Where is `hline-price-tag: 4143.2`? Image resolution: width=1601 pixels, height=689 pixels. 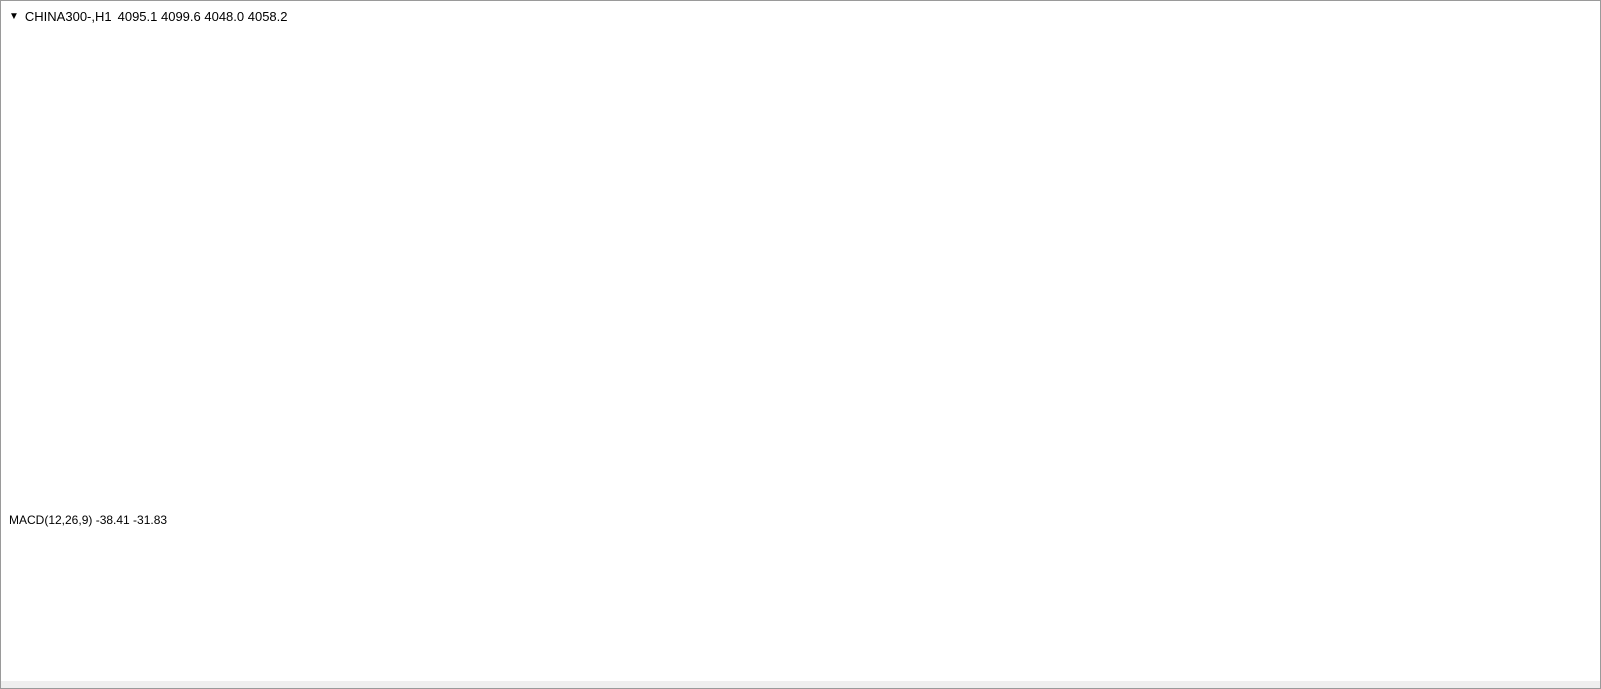 hline-price-tag: 4143.2 is located at coordinates (1520, 9).